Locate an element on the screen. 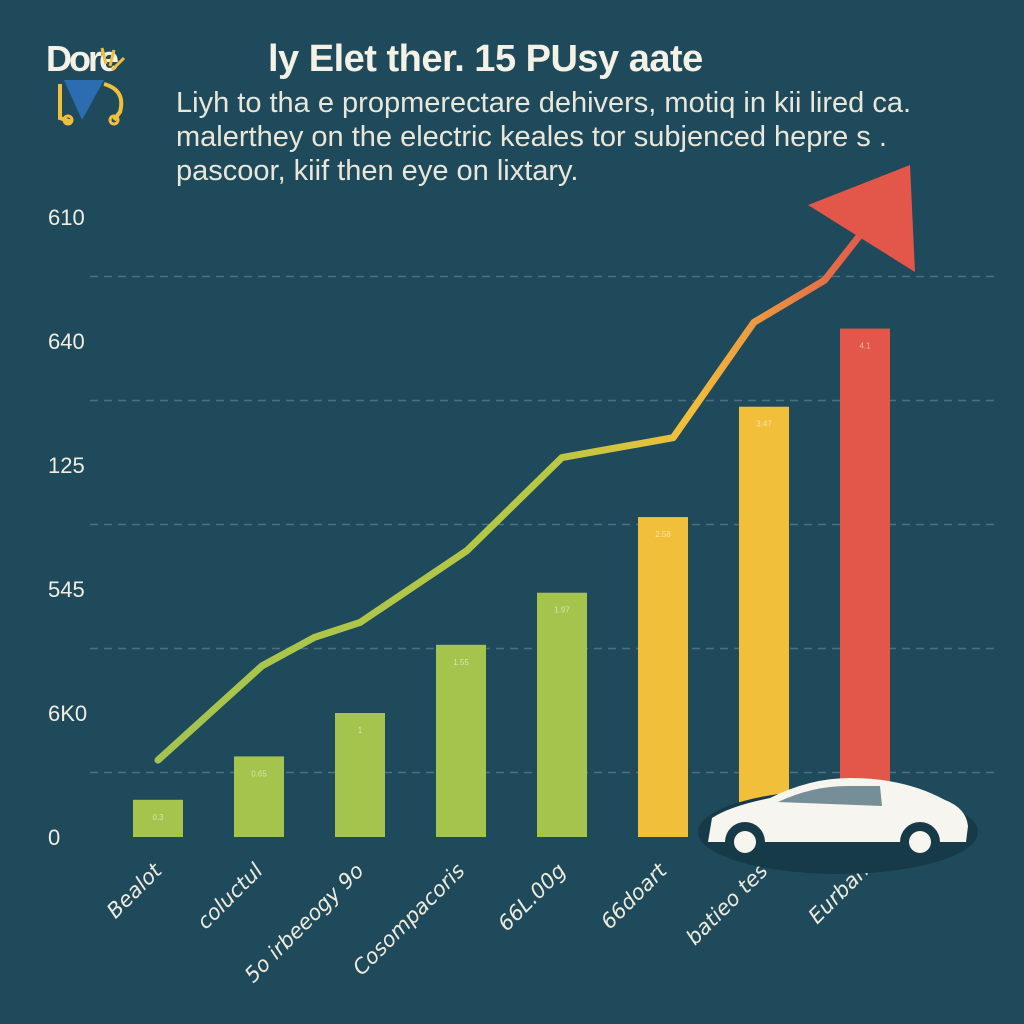 This screenshot has width=1024, height=1024. x-tick-label: 66L.00g is located at coordinates (531, 897).